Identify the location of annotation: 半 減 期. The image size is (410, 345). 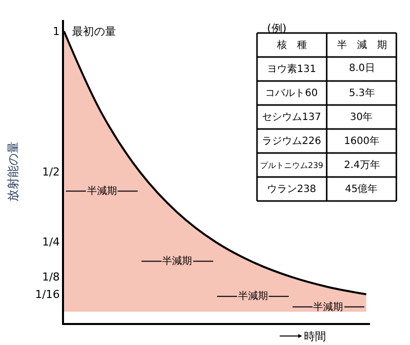
(362, 45).